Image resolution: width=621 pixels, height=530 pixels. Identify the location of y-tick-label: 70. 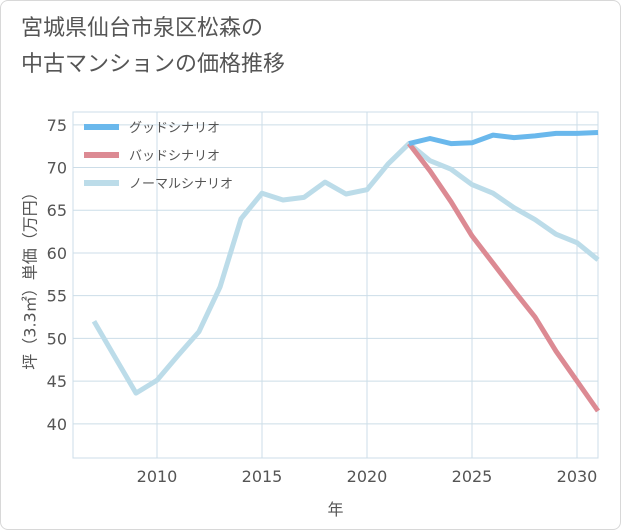
(57, 168).